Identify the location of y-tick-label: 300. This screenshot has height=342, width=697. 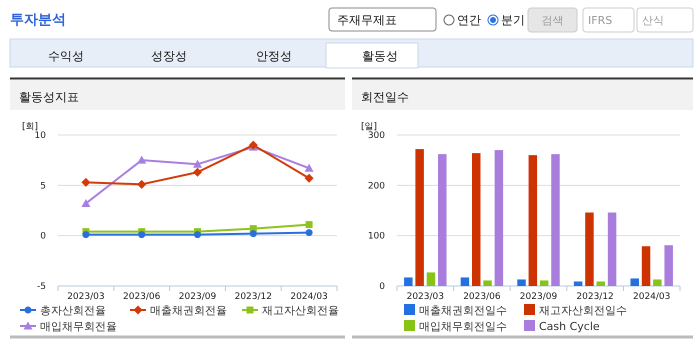
(377, 136).